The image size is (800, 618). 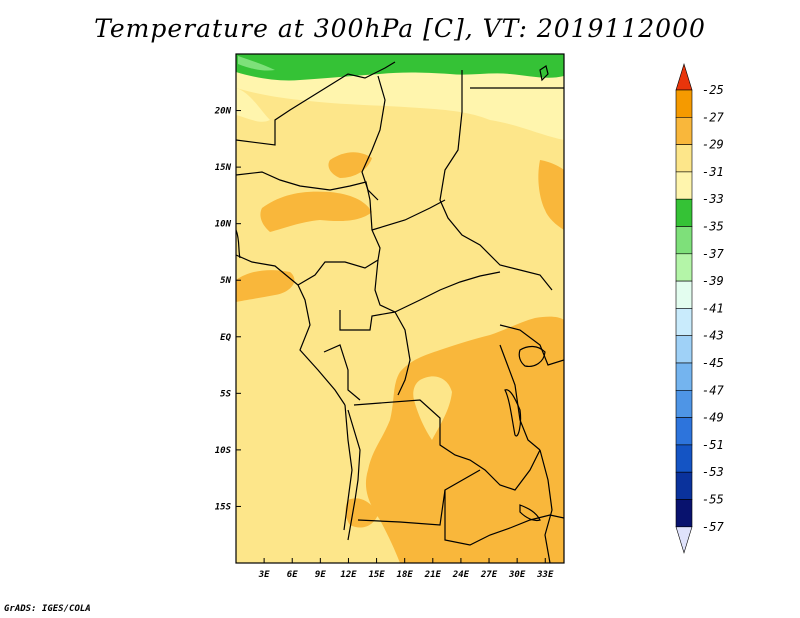 I want to click on colorbar-top-arrow, so click(x=684, y=76).